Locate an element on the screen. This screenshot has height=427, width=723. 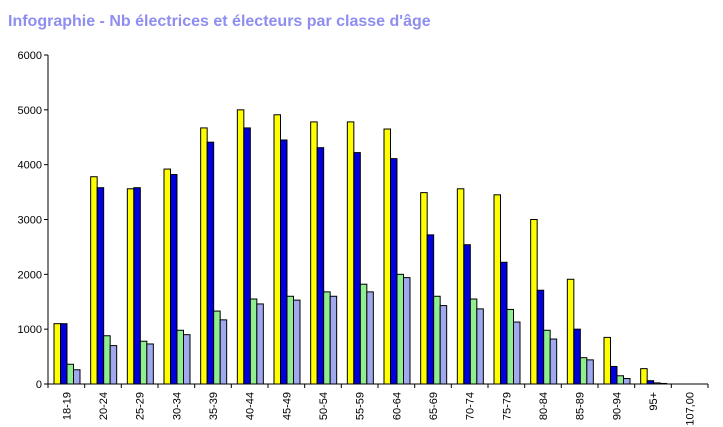
x-tick-label: 95+ is located at coordinates (654, 401).